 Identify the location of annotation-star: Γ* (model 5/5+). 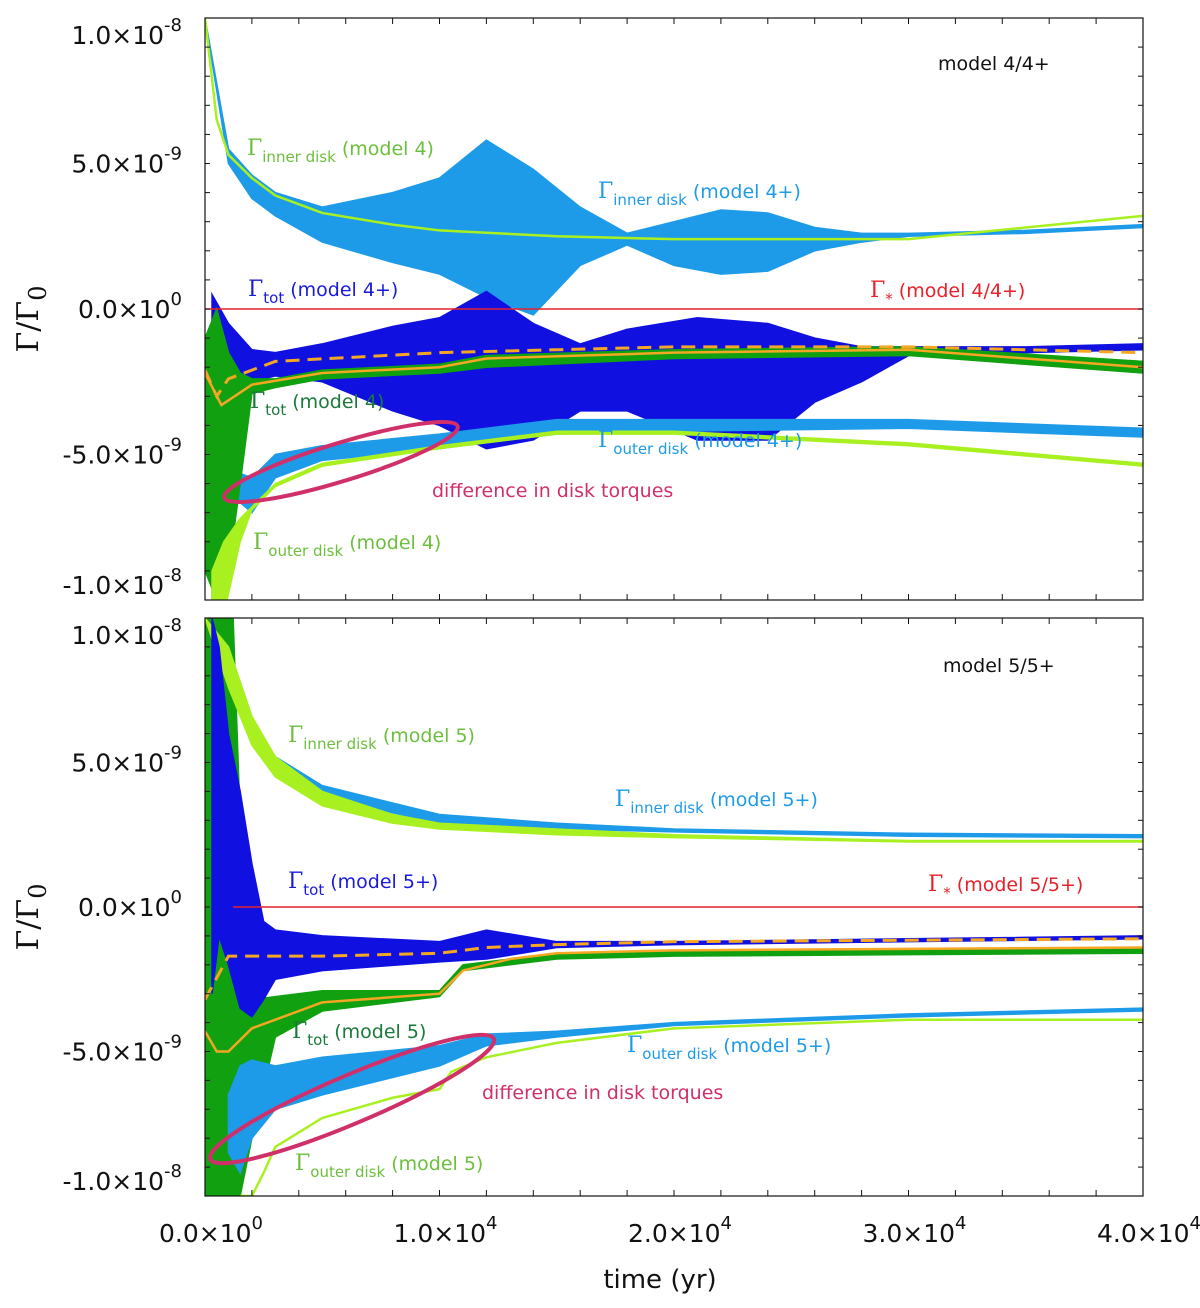
(1005, 887).